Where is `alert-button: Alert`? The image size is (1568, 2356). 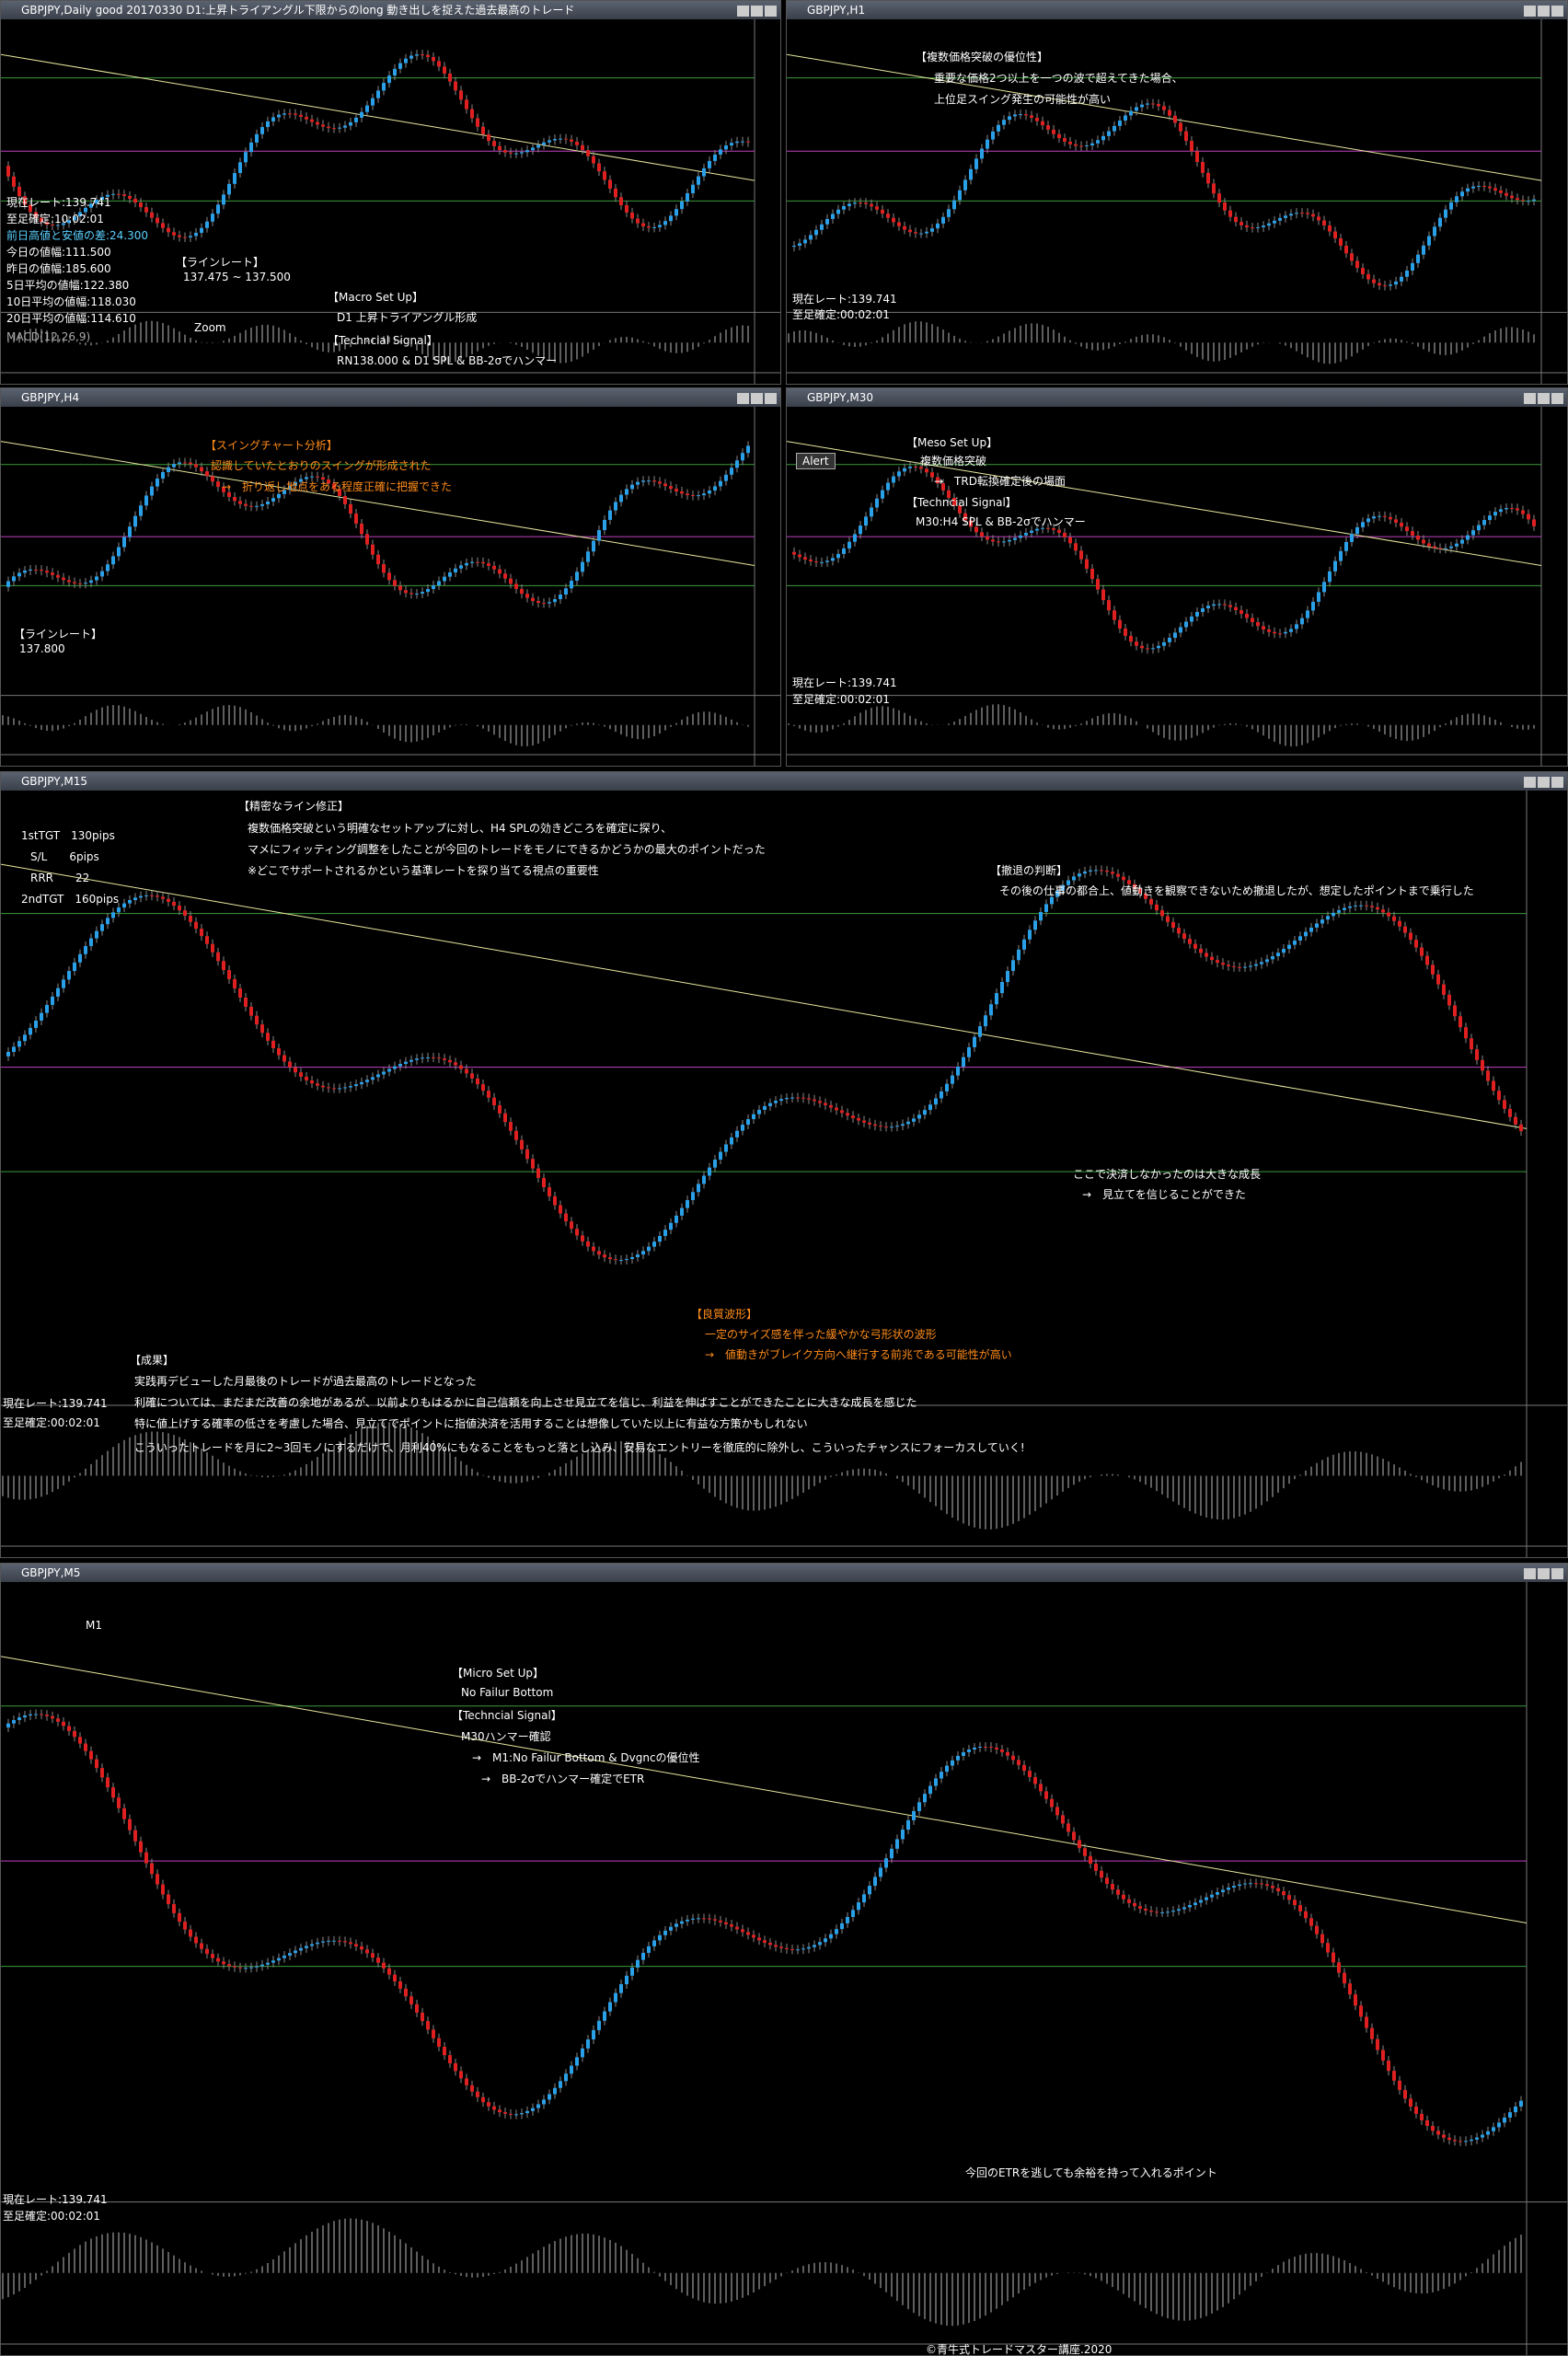
alert-button: Alert is located at coordinates (816, 461).